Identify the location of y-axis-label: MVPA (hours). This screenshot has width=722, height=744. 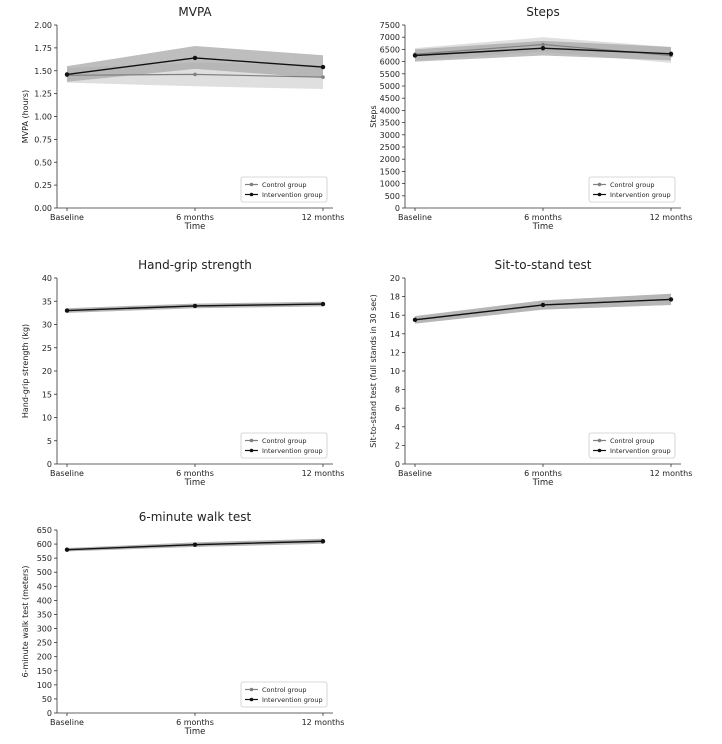
(25, 116).